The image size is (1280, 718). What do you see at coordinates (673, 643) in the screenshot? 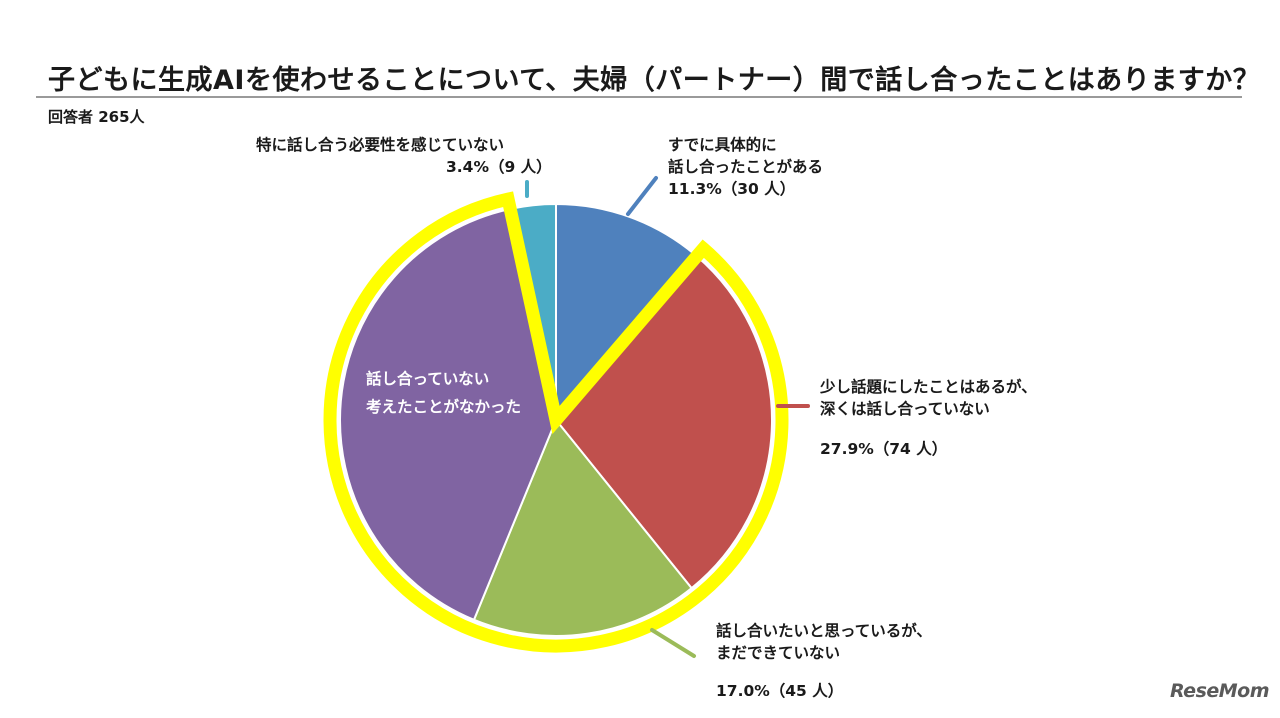
I see `leader-line-want-to` at bounding box center [673, 643].